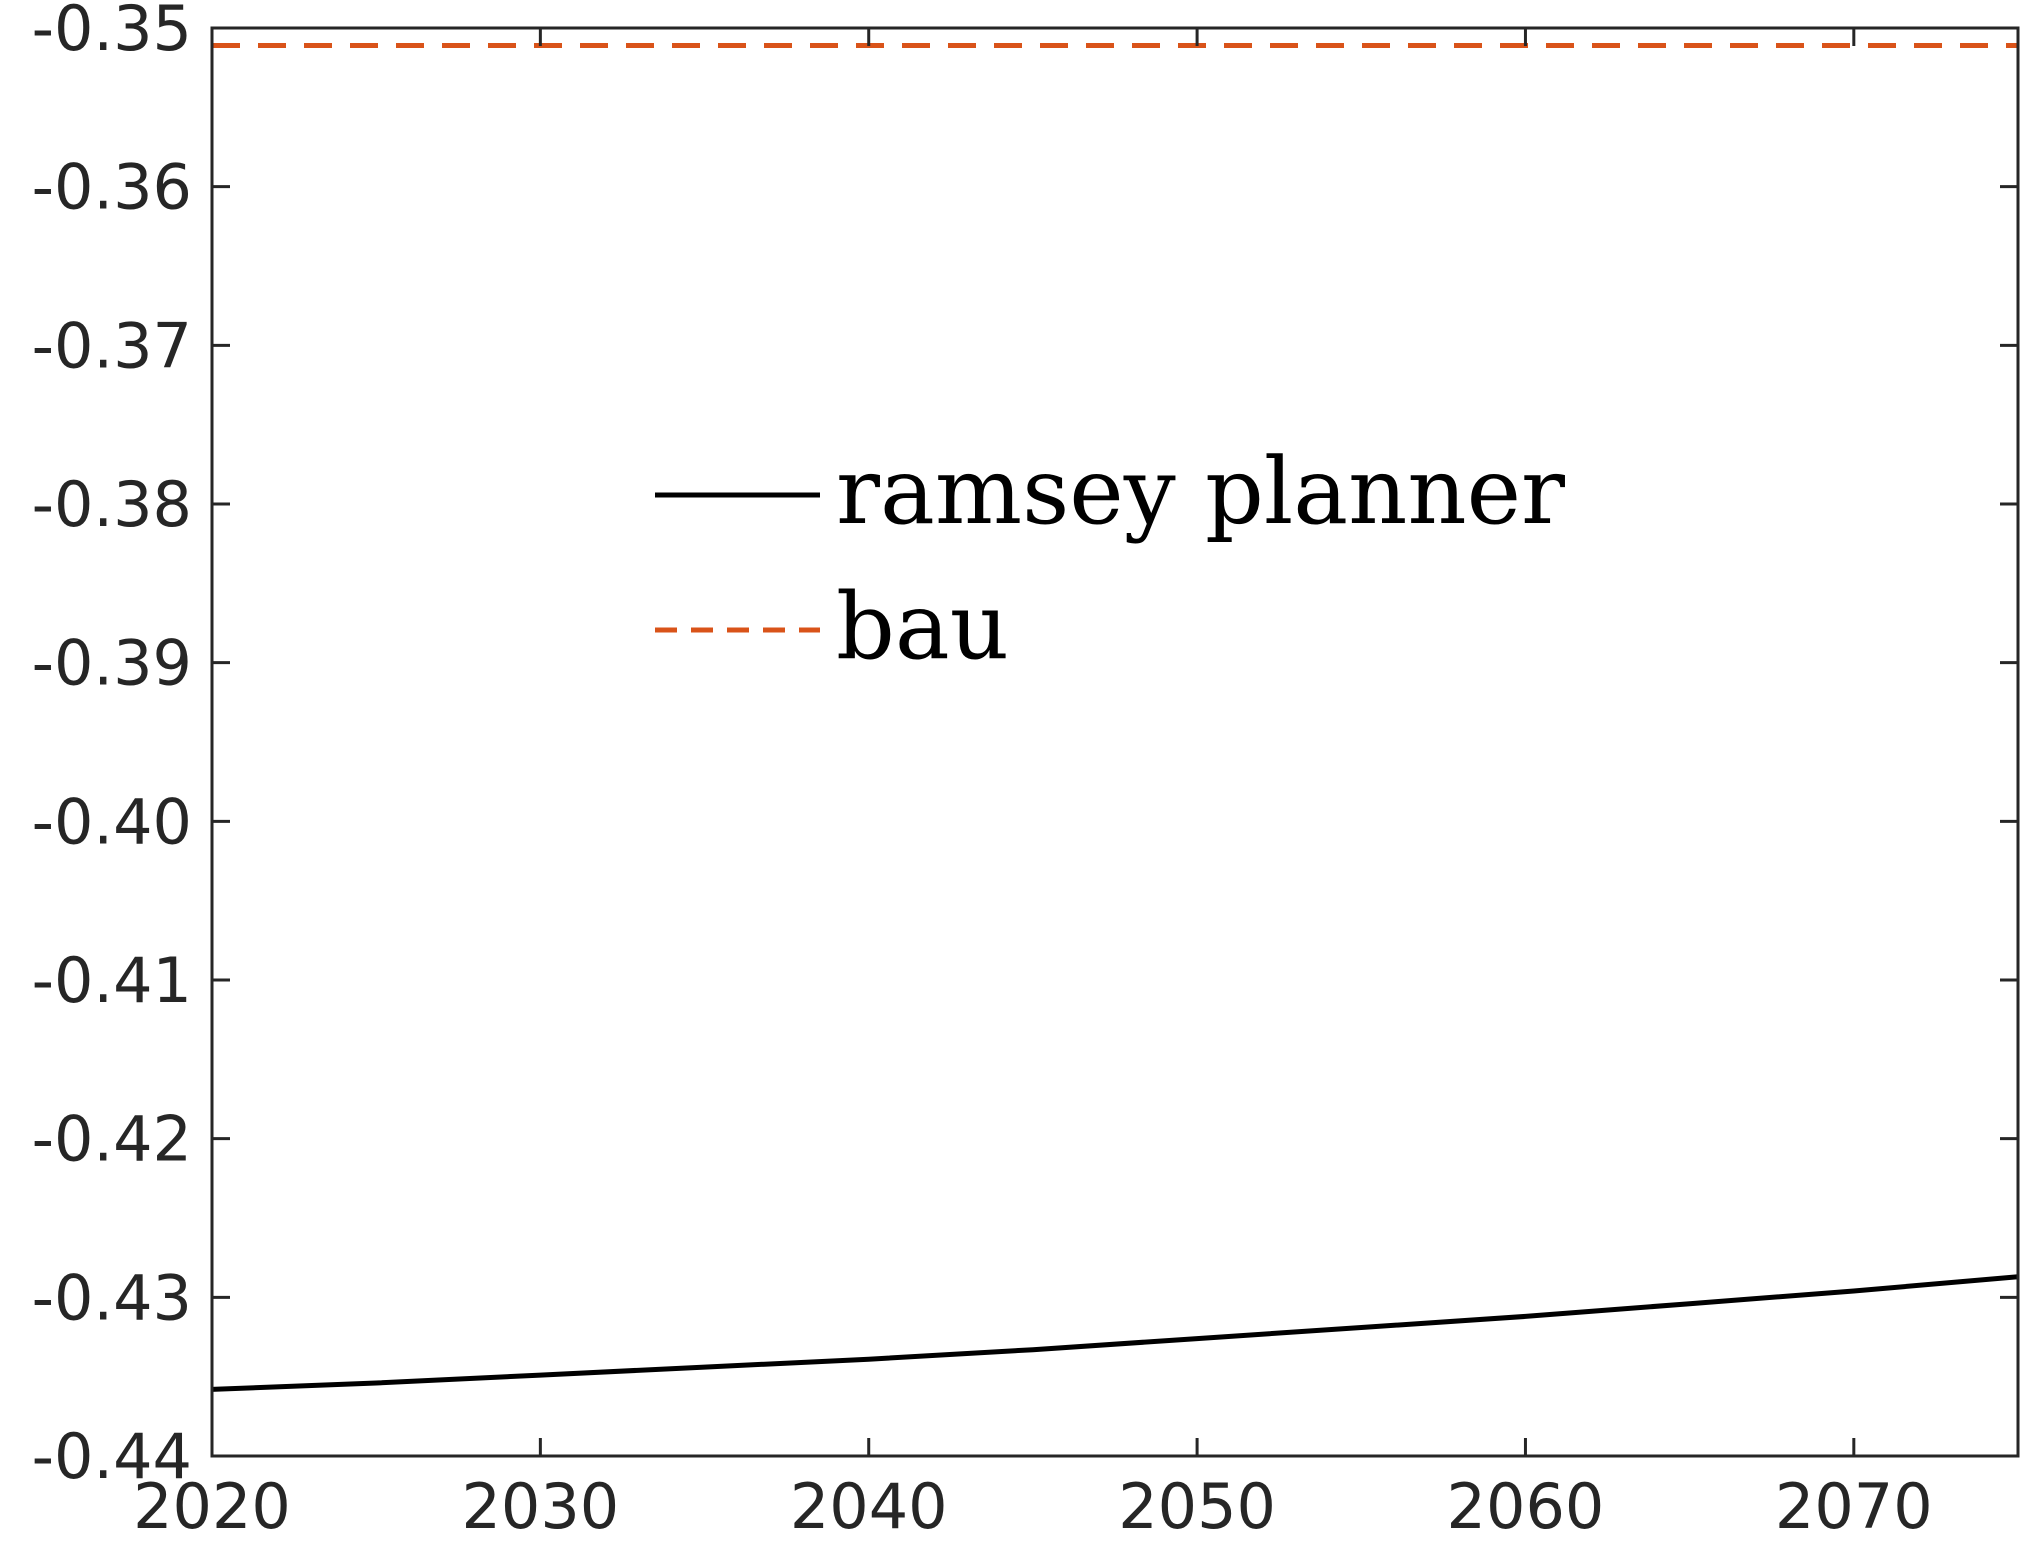  What do you see at coordinates (112, 663) in the screenshot?
I see `y-tick-label: -0.39` at bounding box center [112, 663].